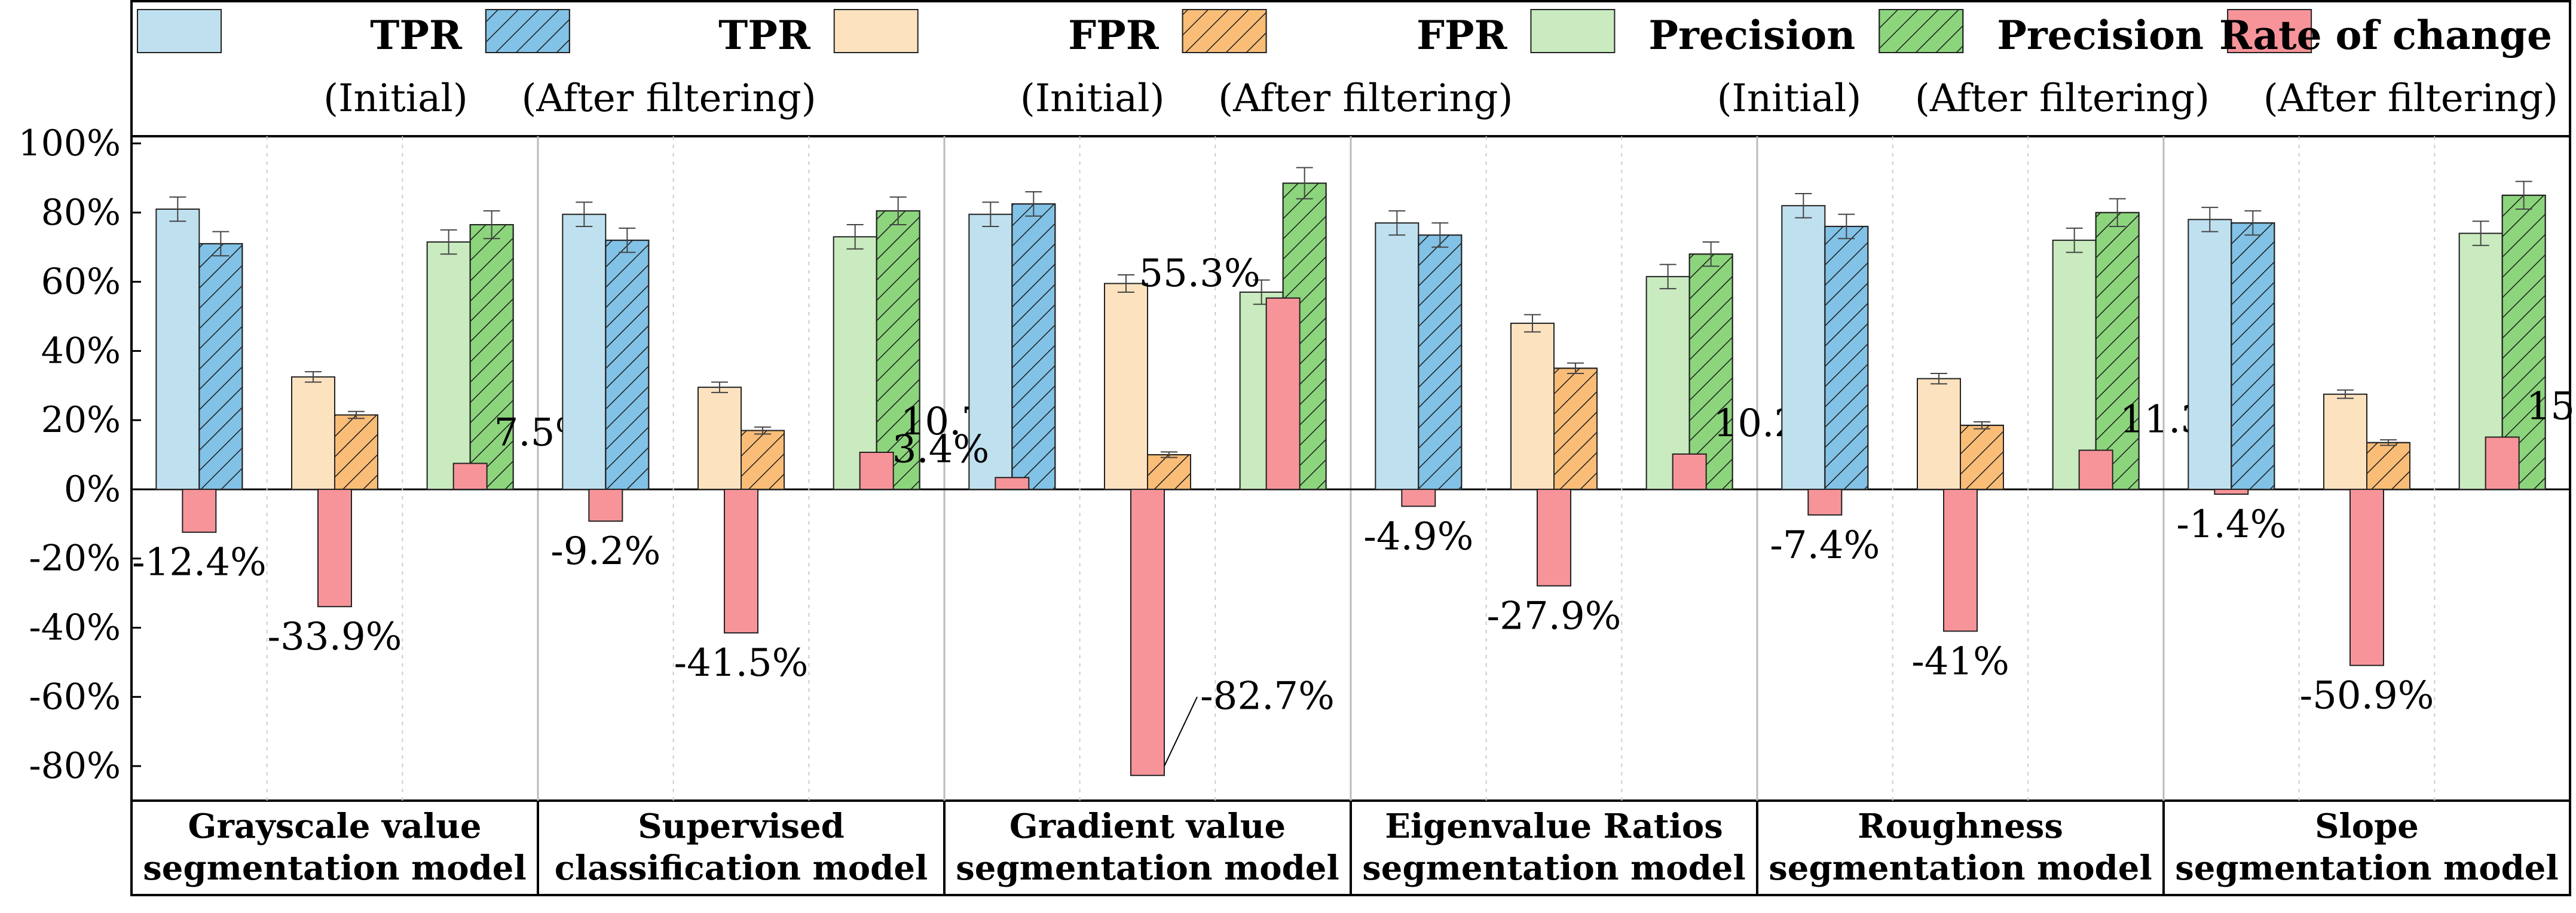  Describe the element at coordinates (92, 489) in the screenshot. I see `y-tick-label: 0%` at that location.